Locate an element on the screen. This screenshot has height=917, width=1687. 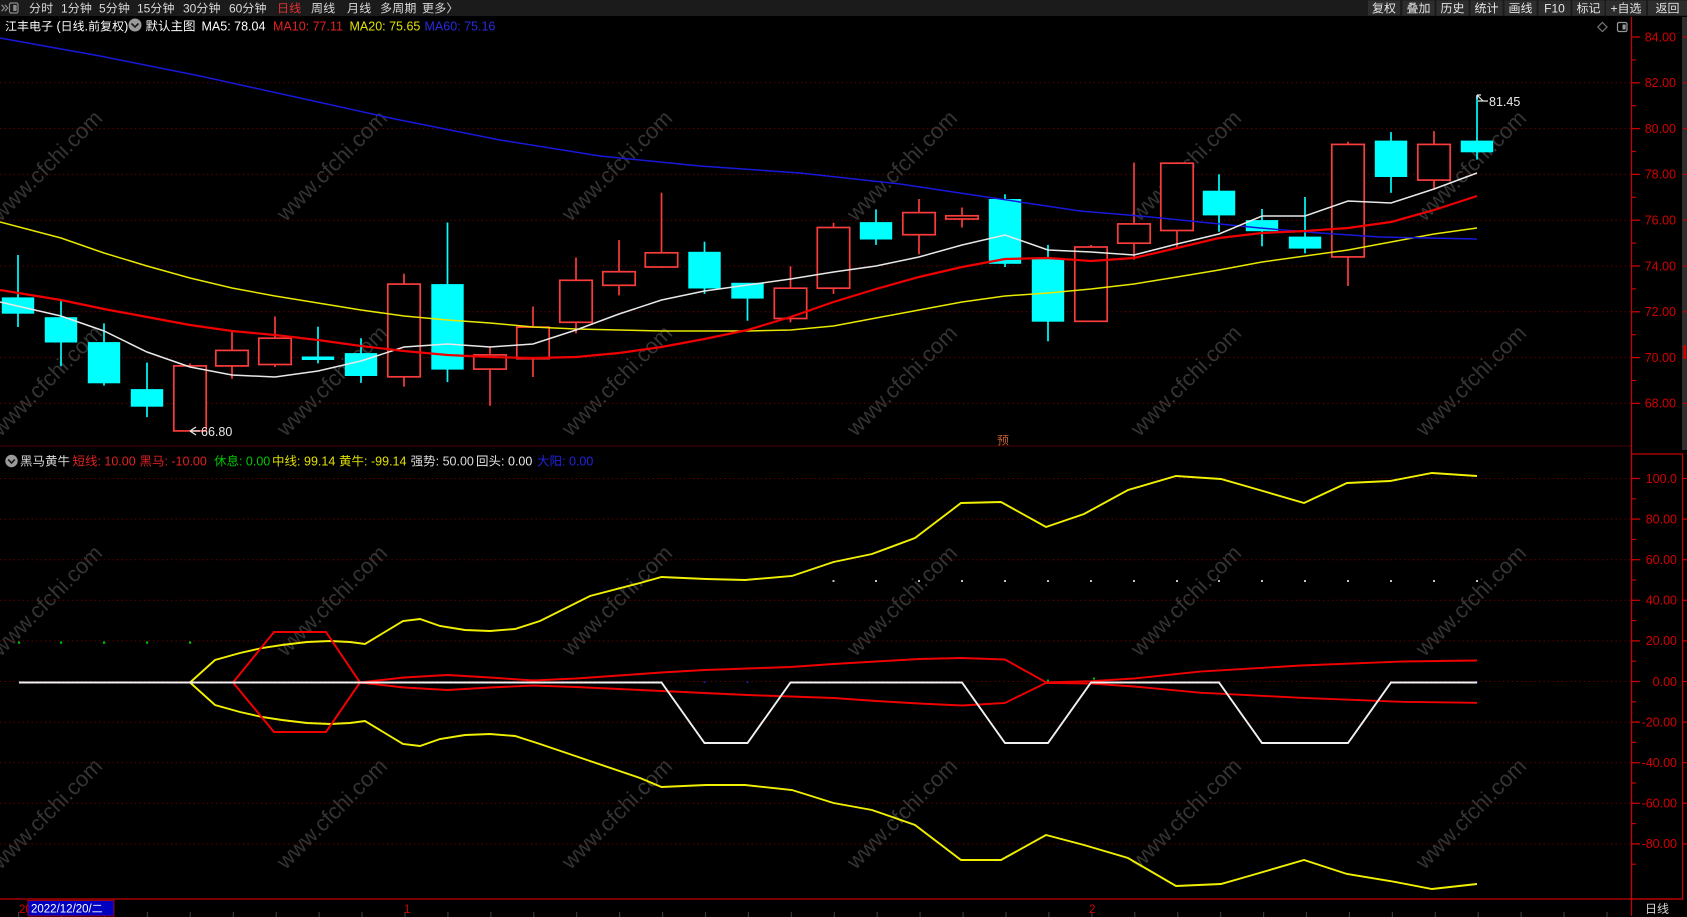
svg-text: 10.00 is located at coordinates (119, 462).